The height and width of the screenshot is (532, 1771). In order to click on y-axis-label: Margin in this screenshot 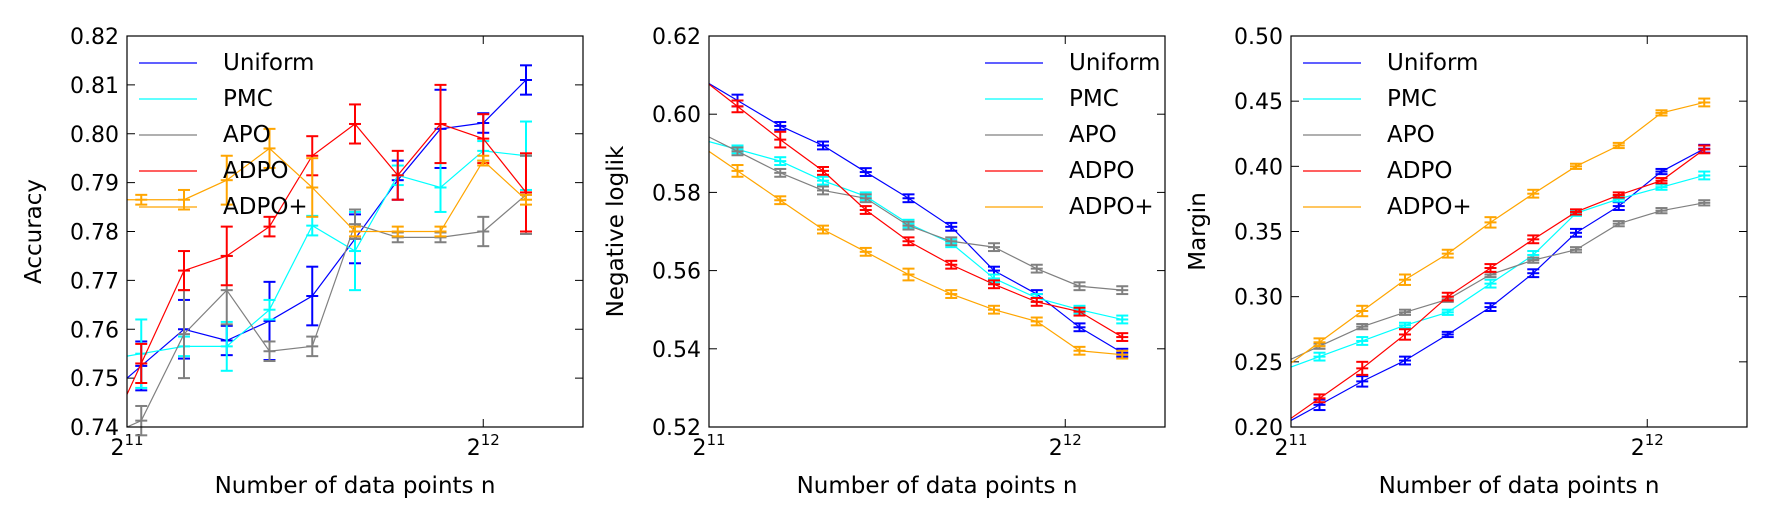, I will do `click(1198, 231)`.